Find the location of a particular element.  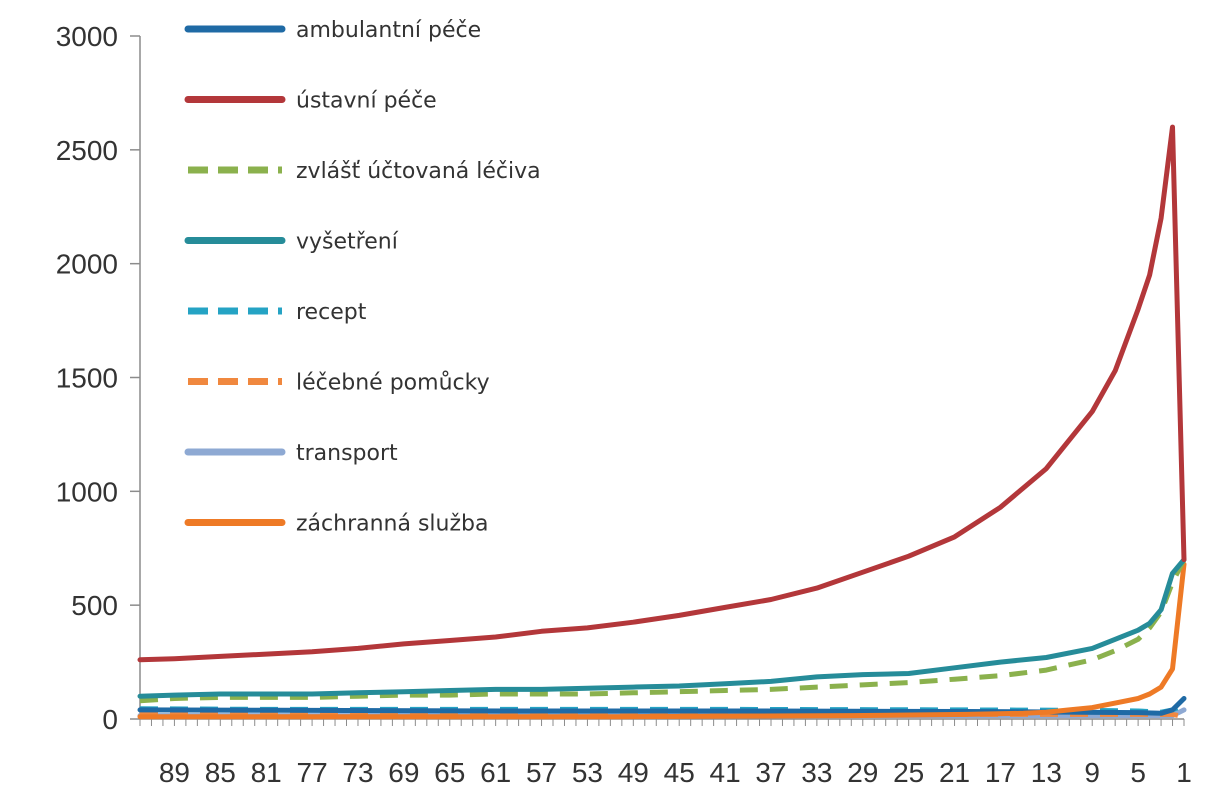

y-tick-label: 0 is located at coordinates (110, 719).